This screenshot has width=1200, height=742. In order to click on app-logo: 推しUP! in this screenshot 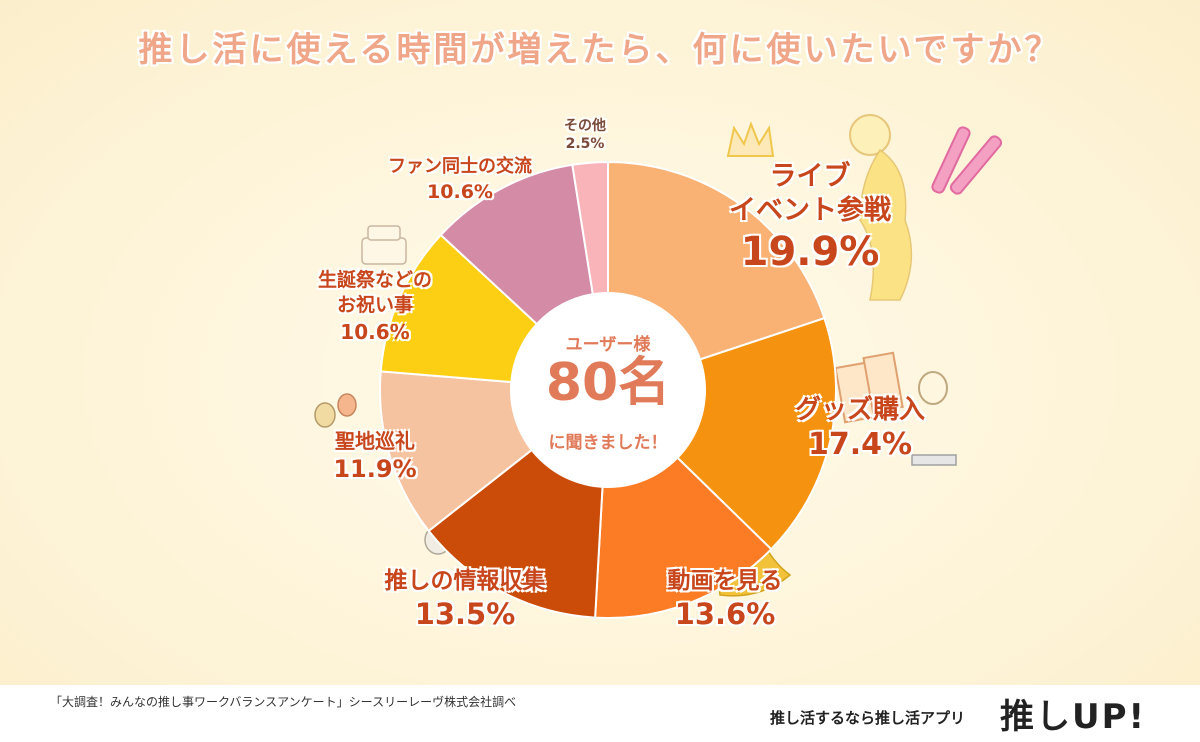, I will do `click(1073, 714)`.